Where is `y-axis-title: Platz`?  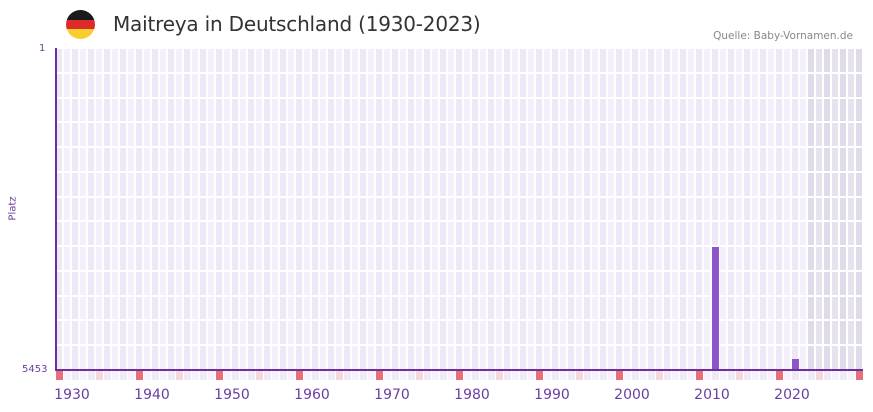
y-axis-title: Platz is located at coordinates (13, 208).